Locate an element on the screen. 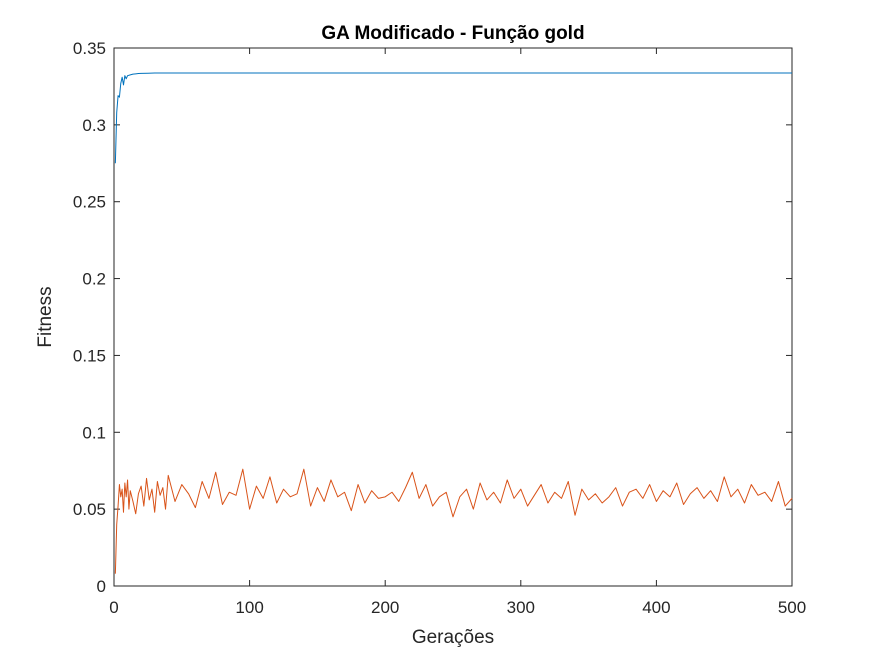 The width and height of the screenshot is (875, 656). x-axis-title: Gerações is located at coordinates (453, 637).